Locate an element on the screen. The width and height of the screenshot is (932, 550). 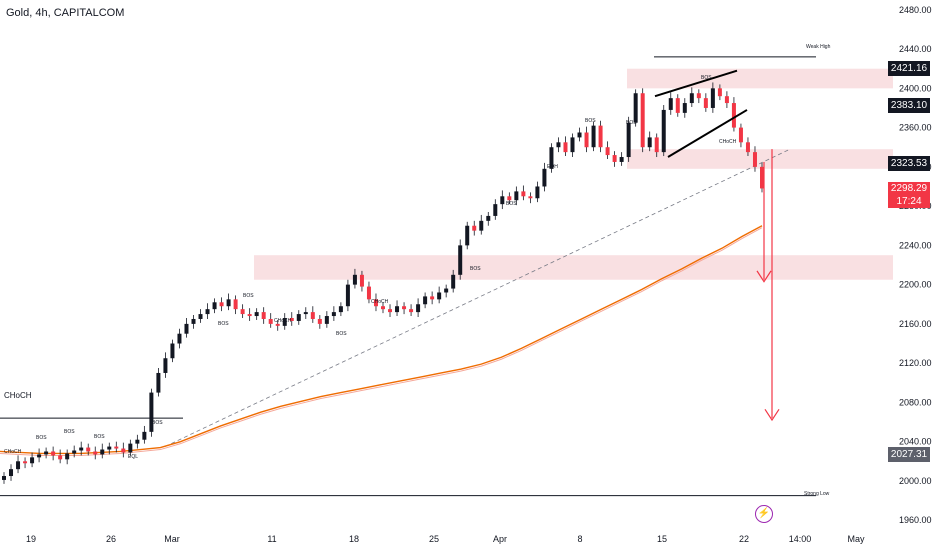
price-badge-value: 2323.53 is located at coordinates (909, 164).